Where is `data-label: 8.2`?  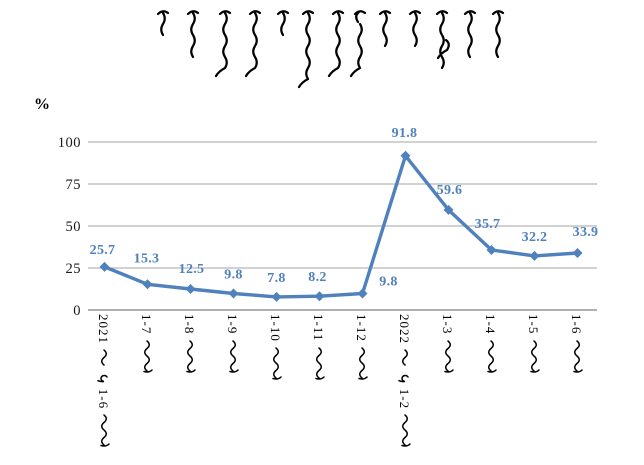 data-label: 8.2 is located at coordinates (317, 277).